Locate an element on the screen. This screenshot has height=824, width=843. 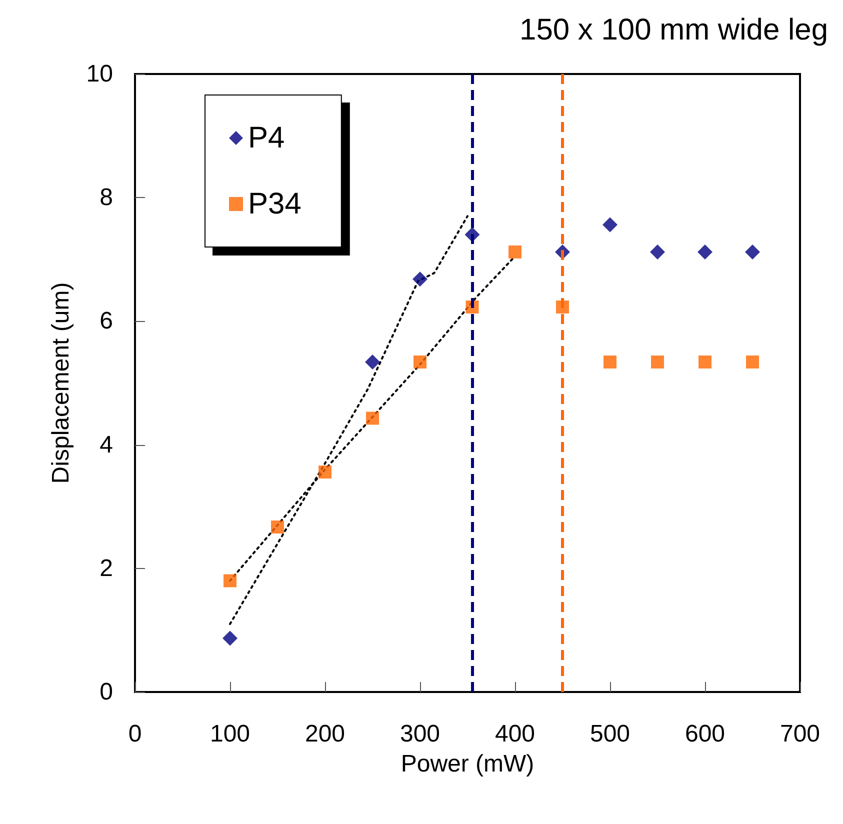
x-tick-label: 200 is located at coordinates (325, 734).